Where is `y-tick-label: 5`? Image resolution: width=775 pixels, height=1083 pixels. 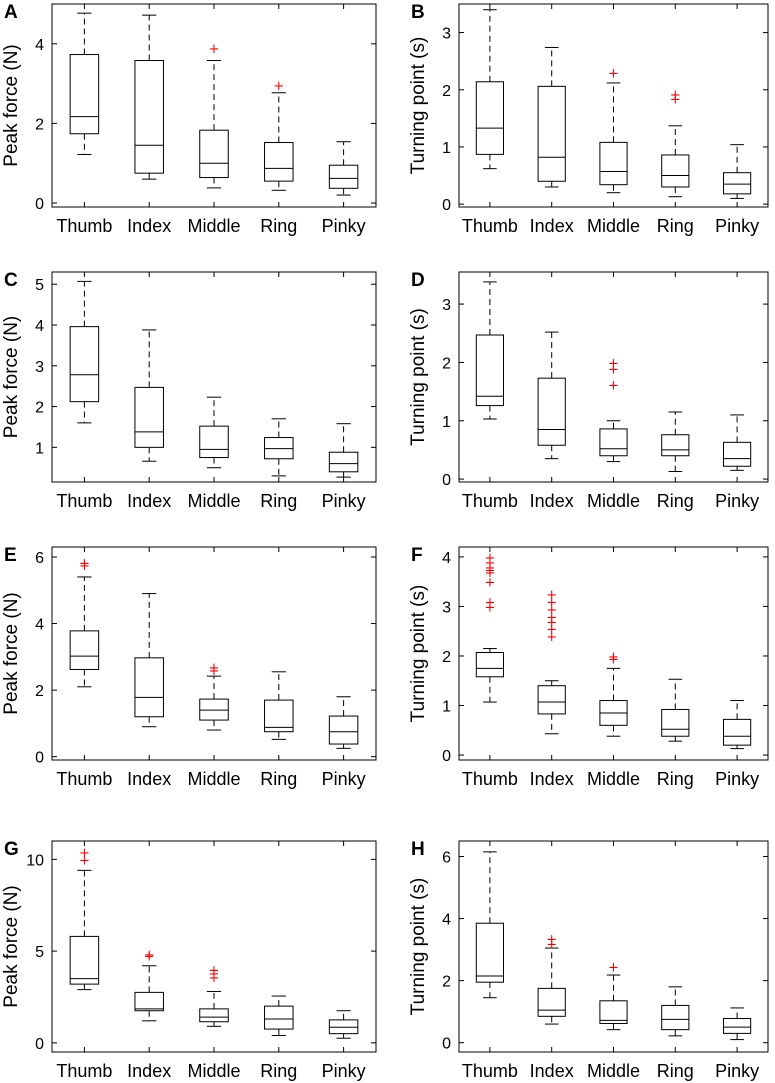 y-tick-label: 5 is located at coordinates (39, 285).